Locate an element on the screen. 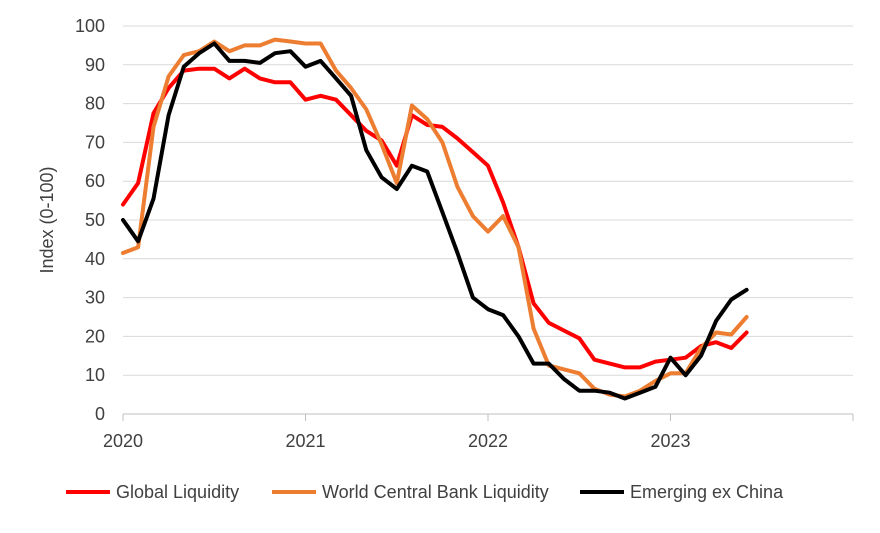 The width and height of the screenshot is (880, 533). legend-label: Global Liquidity is located at coordinates (177, 492).